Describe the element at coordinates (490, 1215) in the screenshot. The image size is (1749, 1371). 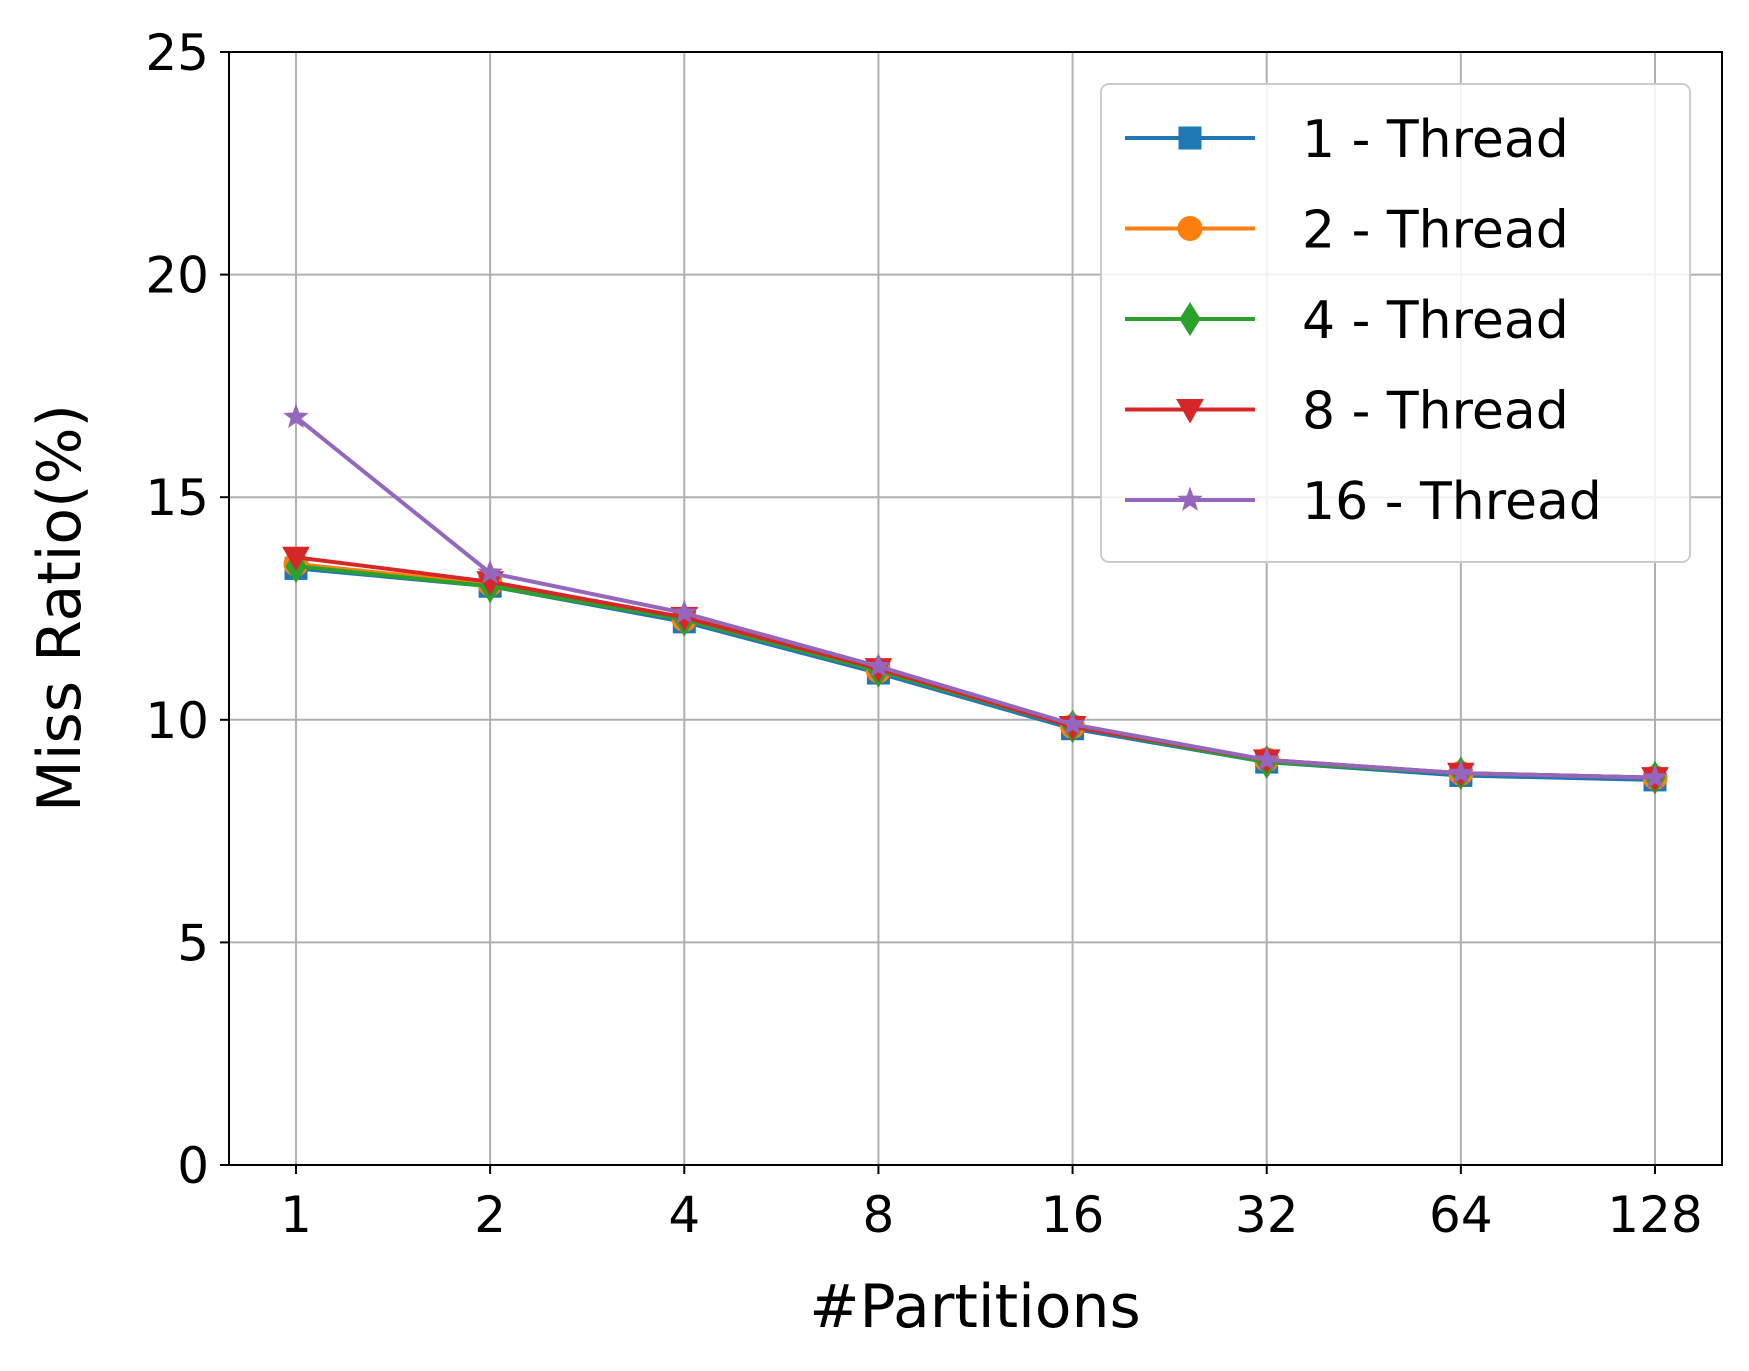
I see `x-tick-label: 2` at that location.